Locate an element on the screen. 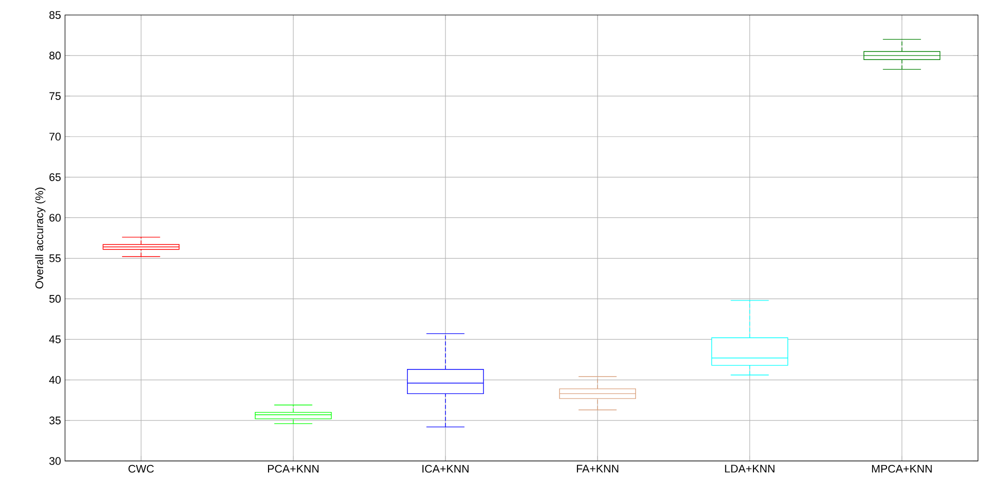 The height and width of the screenshot is (489, 981). y-tick-label: 75 is located at coordinates (55, 96).